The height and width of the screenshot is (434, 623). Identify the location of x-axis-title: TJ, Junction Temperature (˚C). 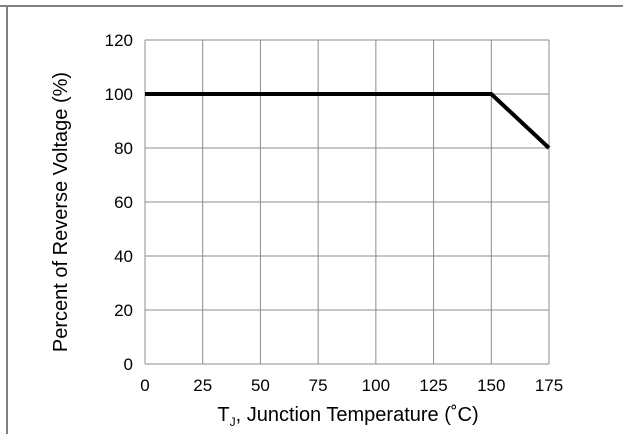
(347, 416).